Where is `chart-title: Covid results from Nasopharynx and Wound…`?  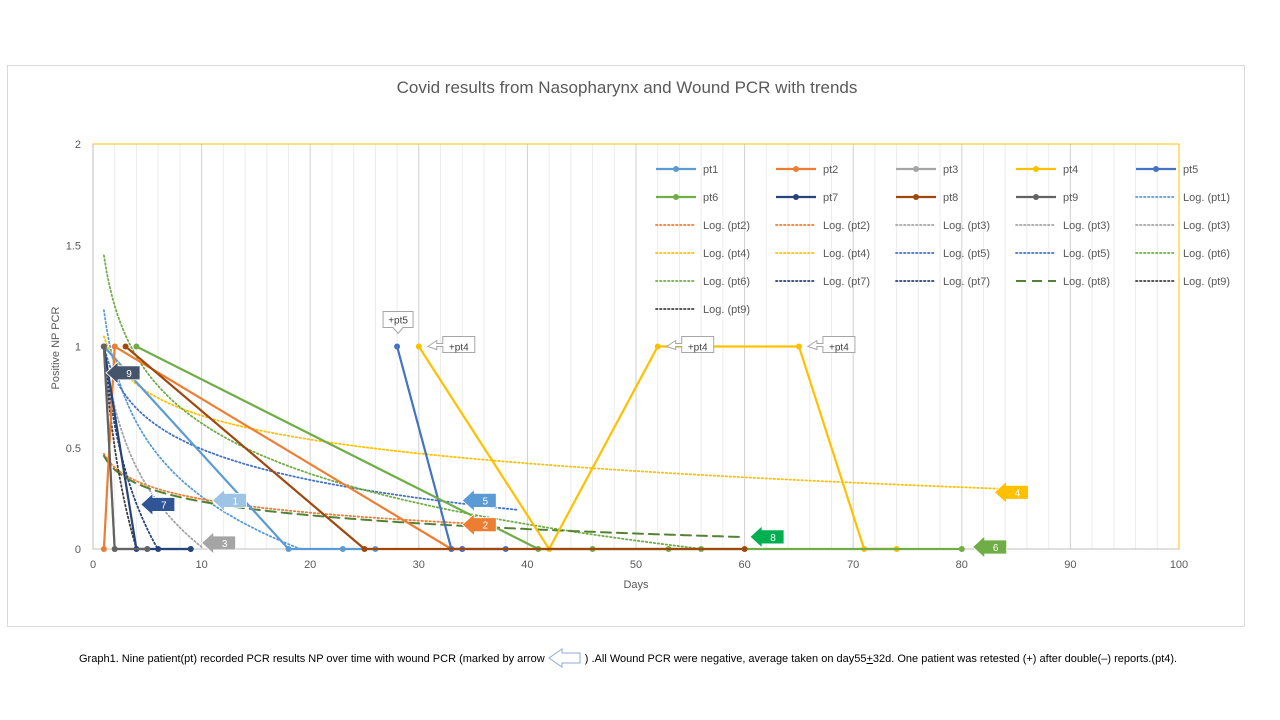 chart-title: Covid results from Nasopharynx and Wound… is located at coordinates (627, 87).